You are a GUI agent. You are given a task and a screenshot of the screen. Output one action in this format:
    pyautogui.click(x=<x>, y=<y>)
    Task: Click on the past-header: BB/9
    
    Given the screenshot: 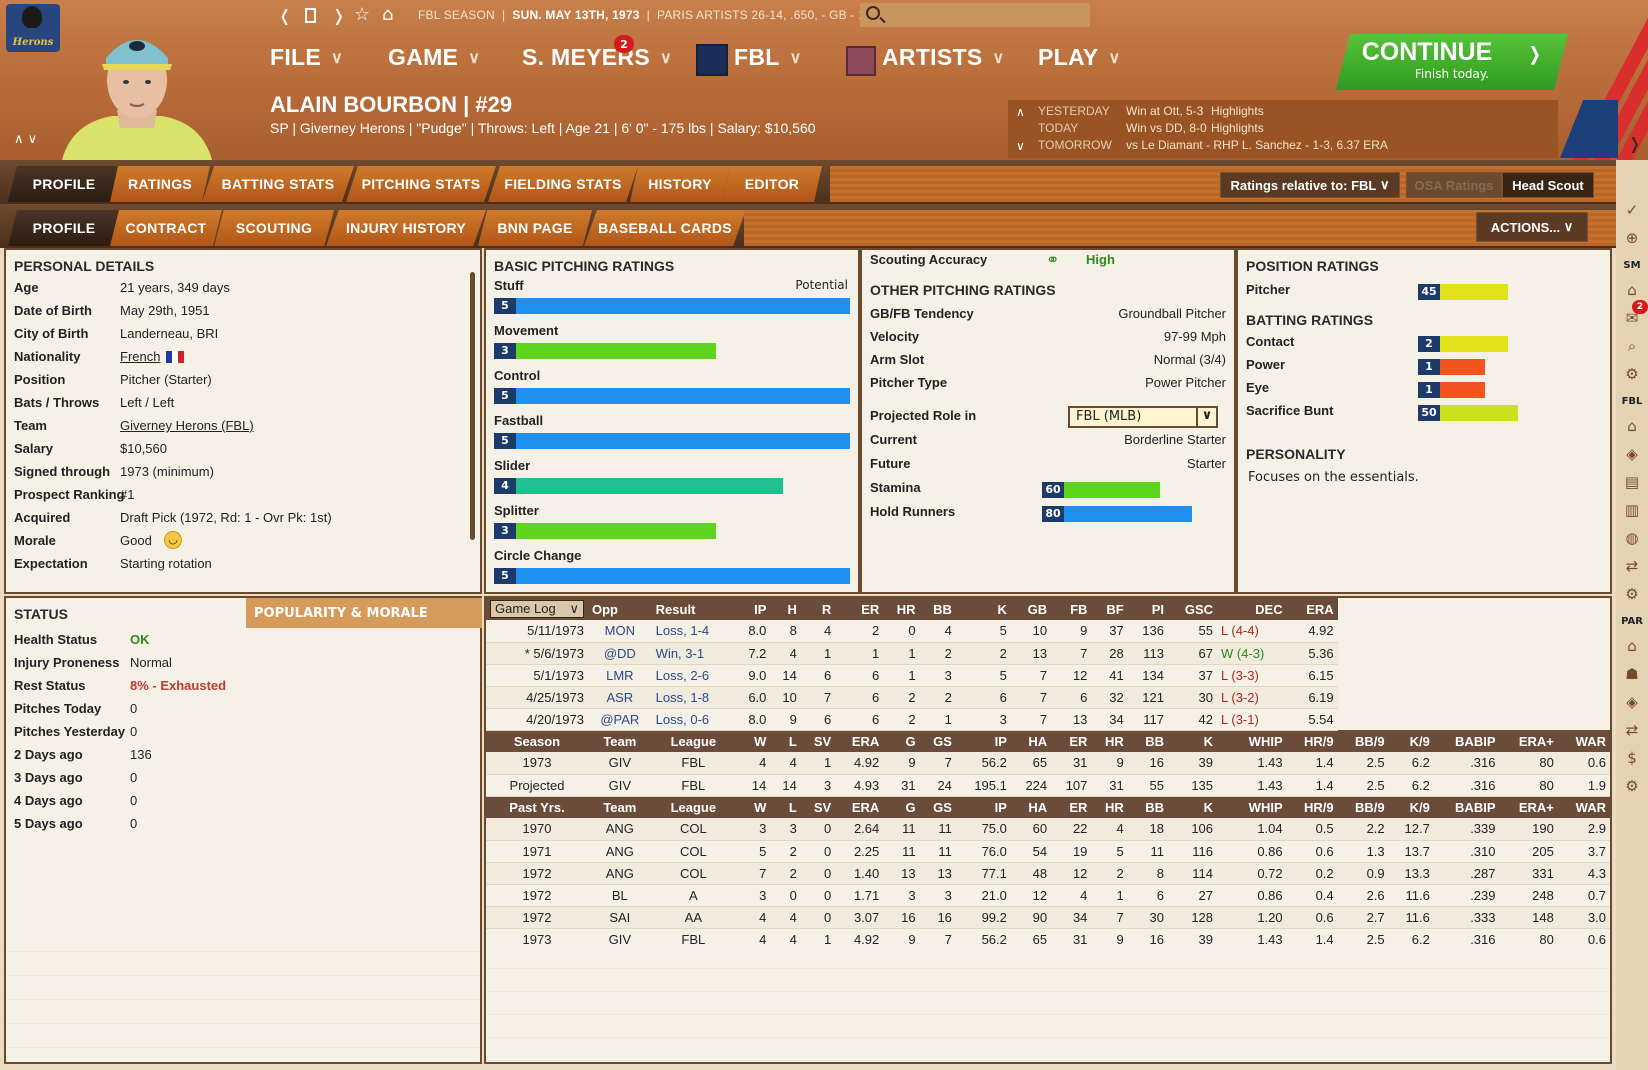 What is the action you would take?
    pyautogui.click(x=1363, y=807)
    